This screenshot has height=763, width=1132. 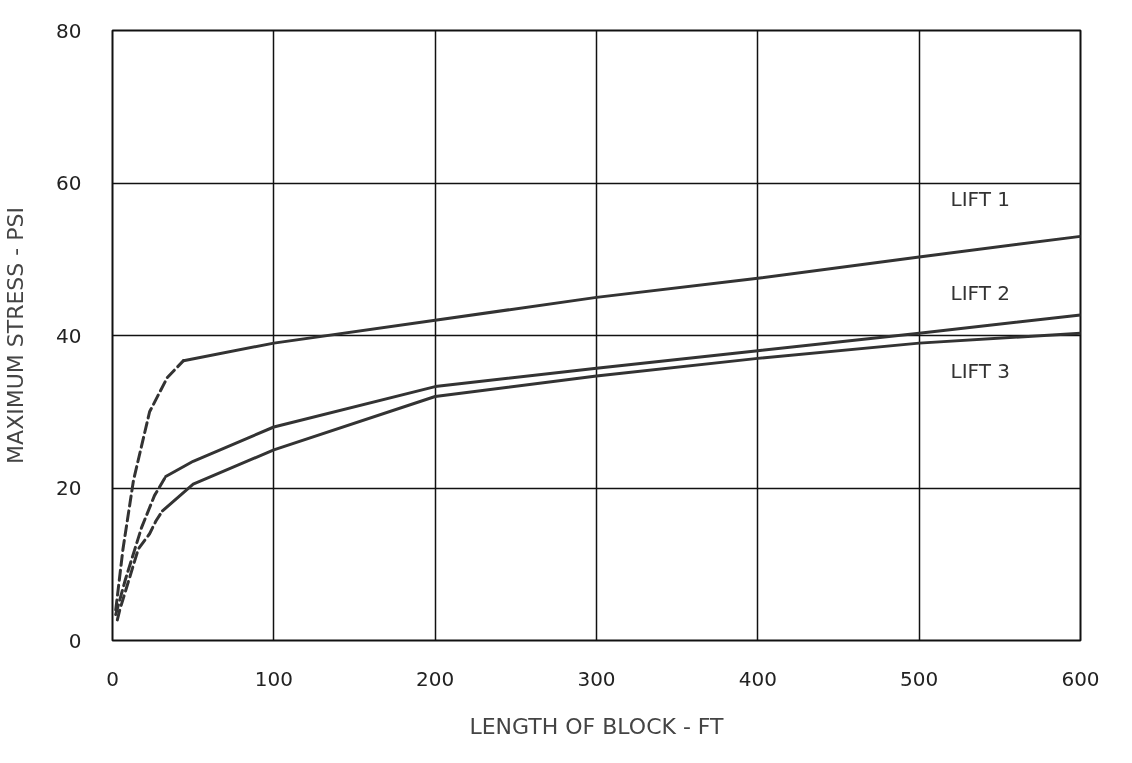 What do you see at coordinates (597, 726) in the screenshot?
I see `x-axis-title: LENGTH OF BLOCK - FT` at bounding box center [597, 726].